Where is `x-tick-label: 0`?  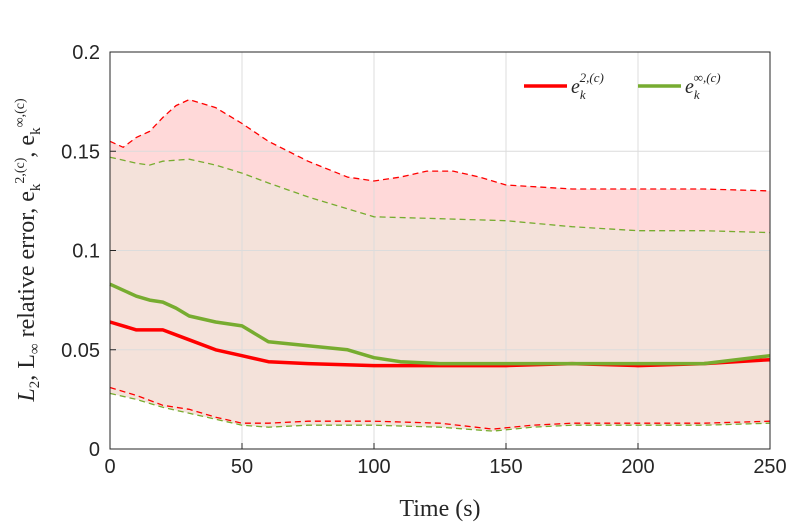 x-tick-label: 0 is located at coordinates (109, 467).